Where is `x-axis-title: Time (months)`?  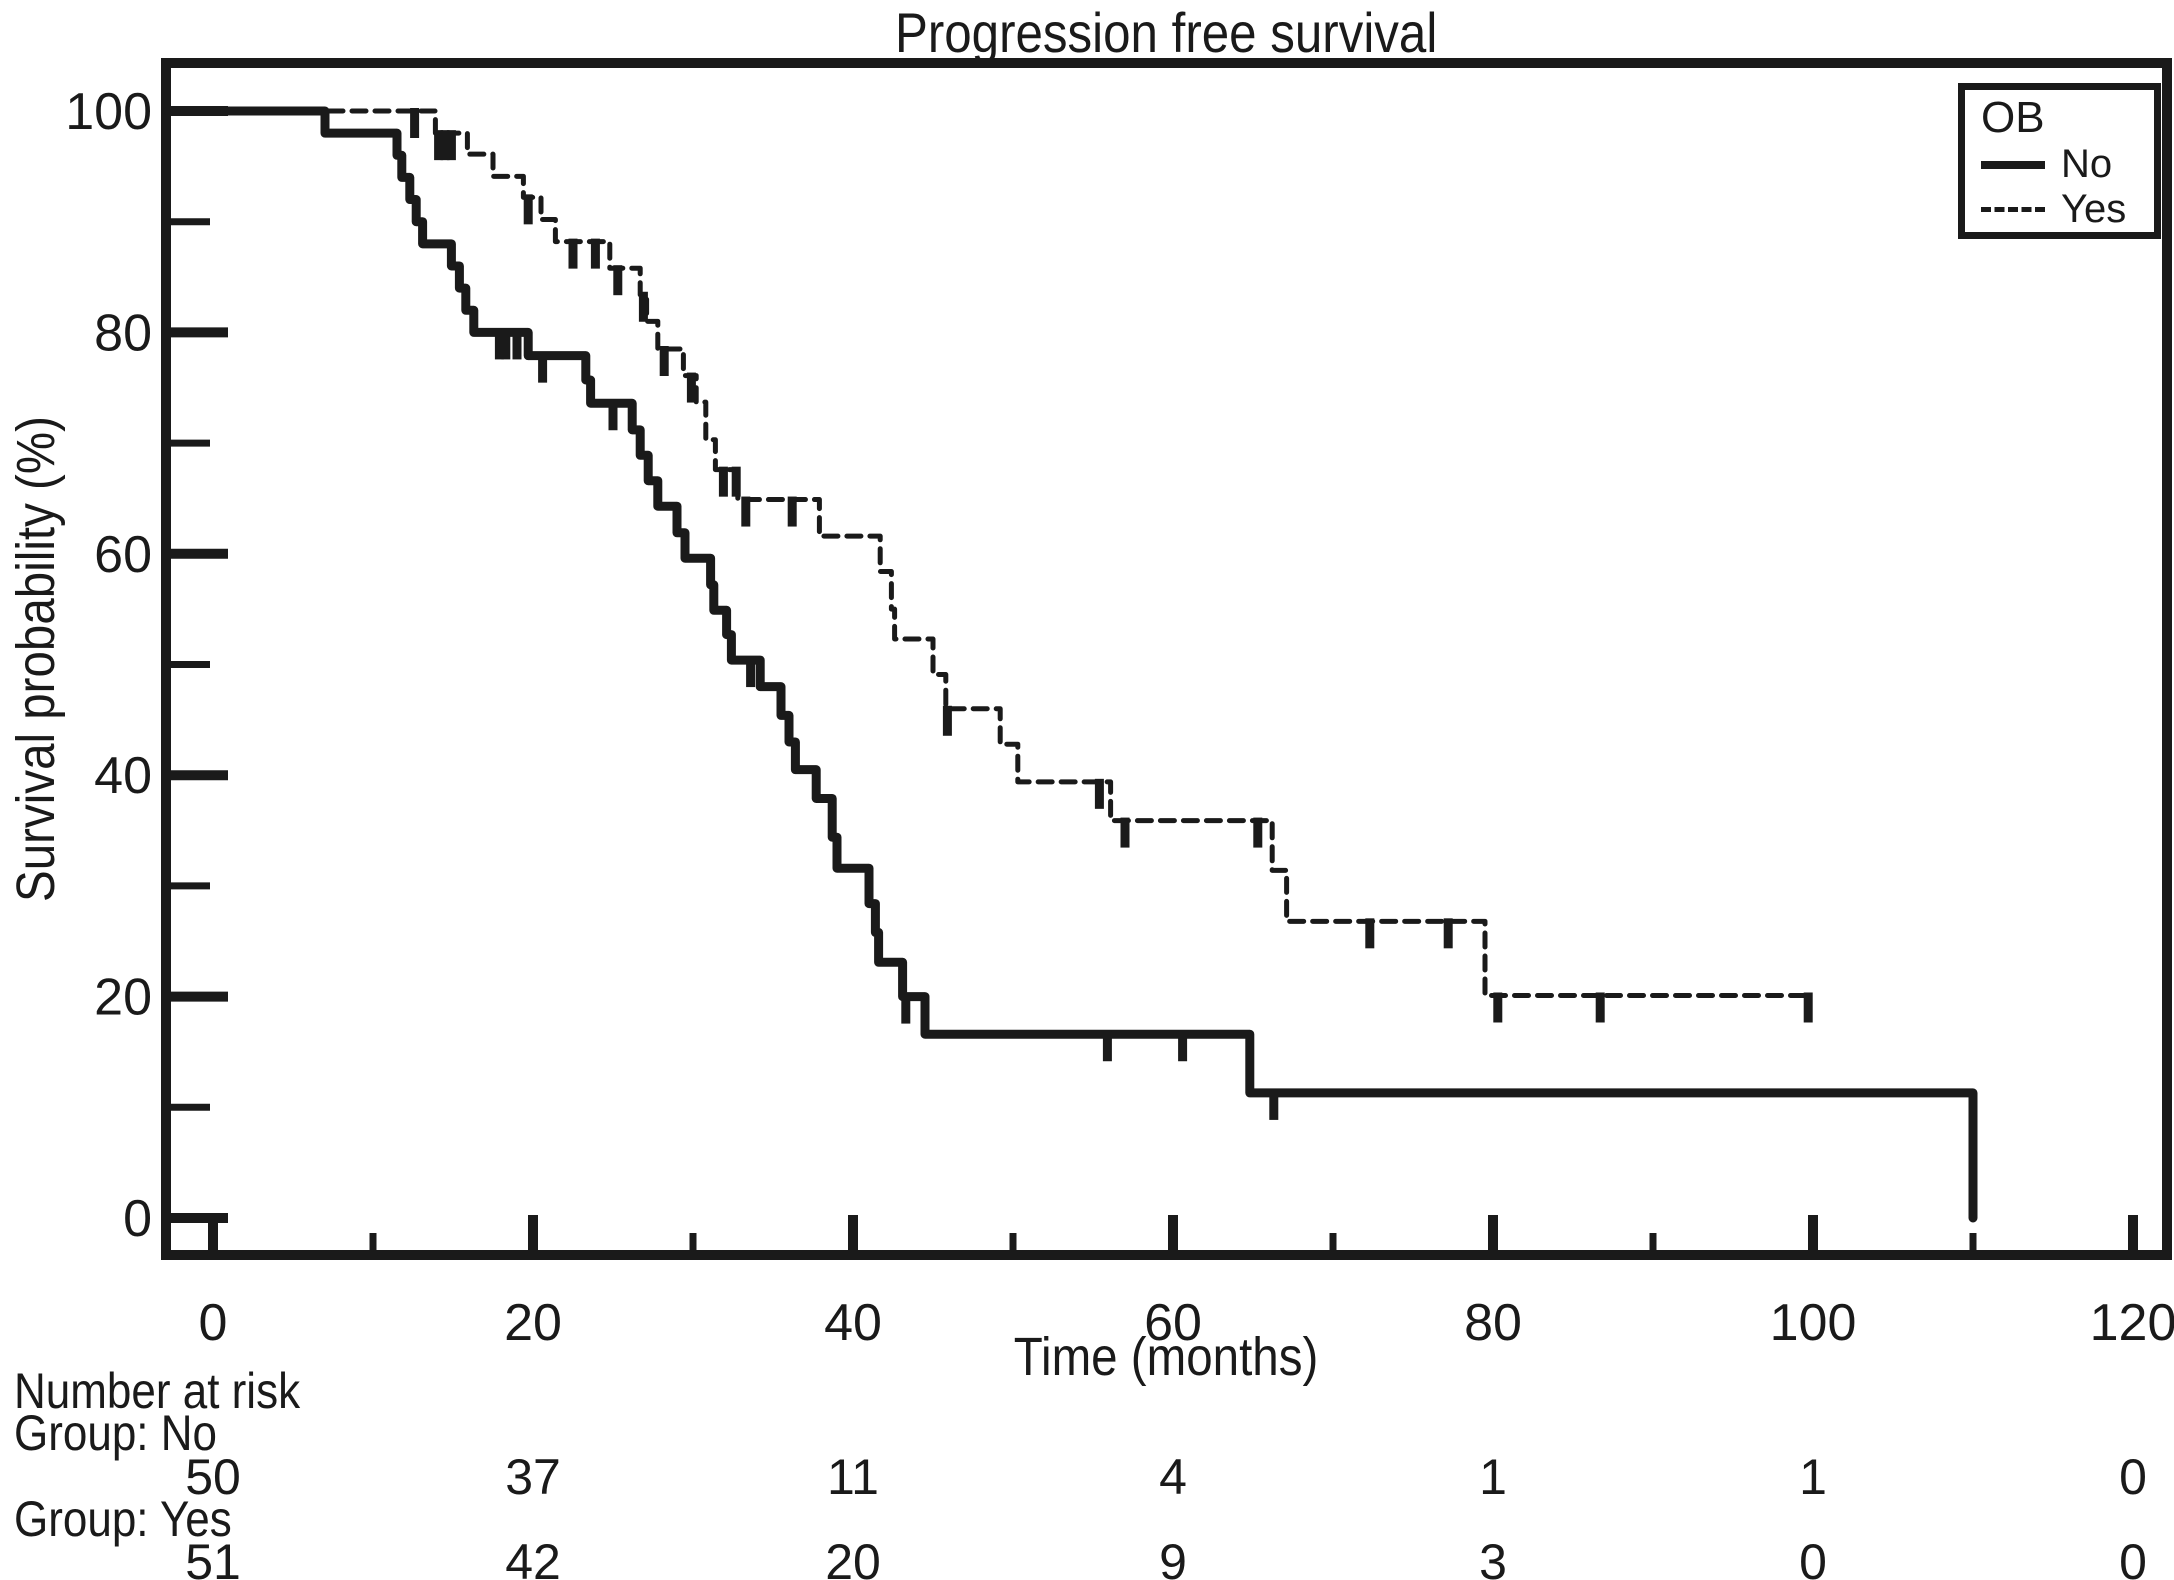
x-axis-title: Time (months) is located at coordinates (1166, 1357).